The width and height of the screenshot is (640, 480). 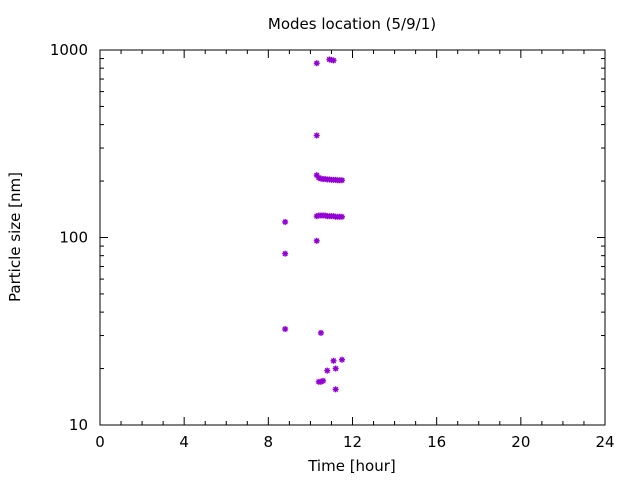 What do you see at coordinates (15, 237) in the screenshot?
I see `y-axis-label: Particle size [nm]` at bounding box center [15, 237].